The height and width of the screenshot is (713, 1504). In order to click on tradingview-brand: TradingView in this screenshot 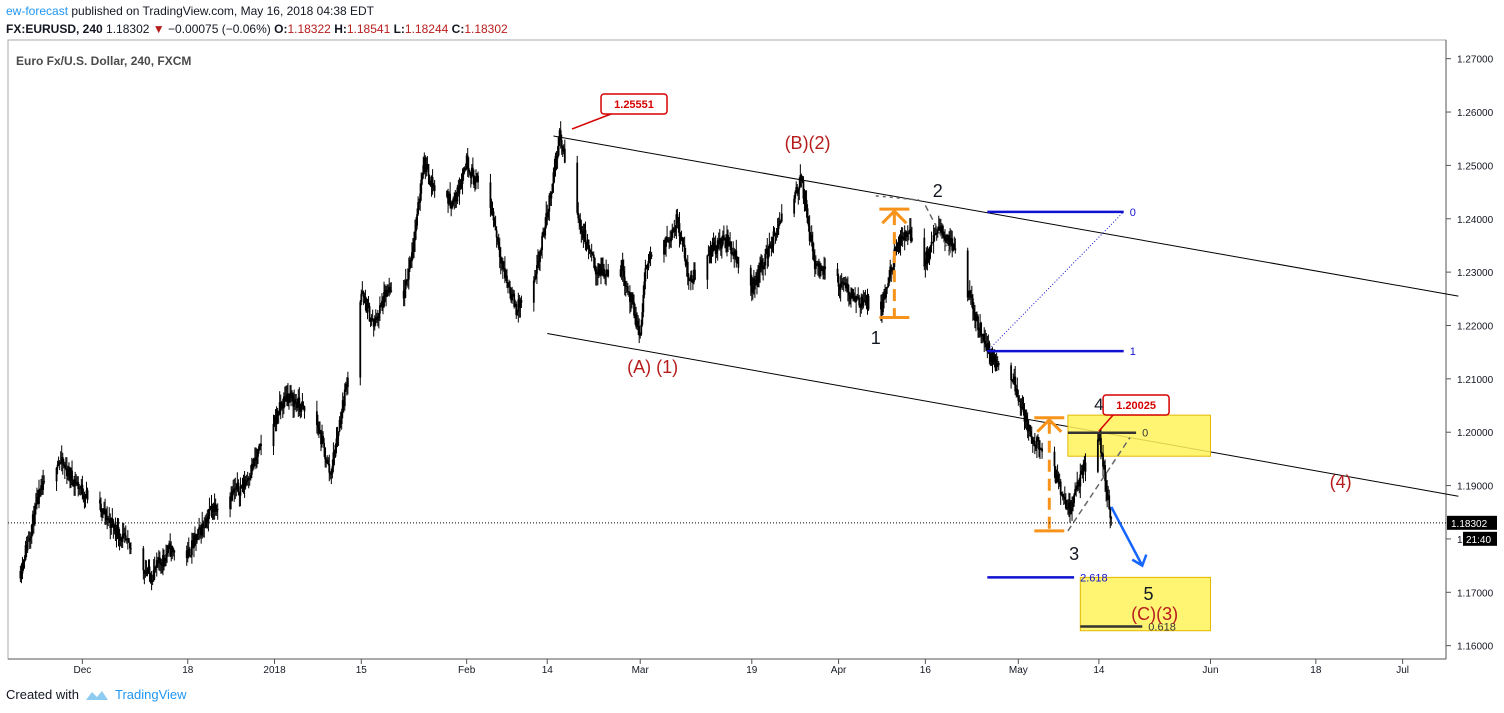, I will do `click(150, 694)`.